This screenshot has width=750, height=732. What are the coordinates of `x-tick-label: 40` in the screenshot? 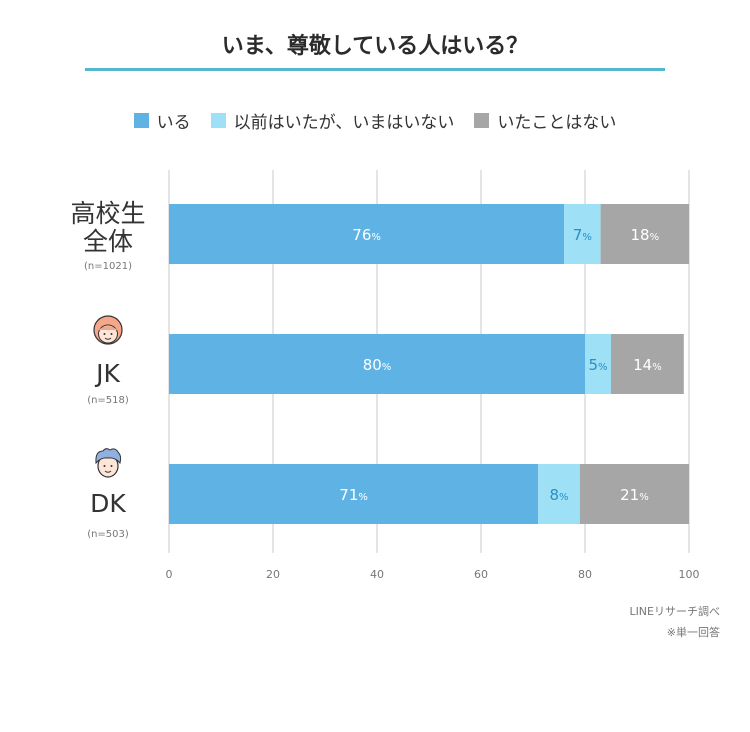 It's located at (377, 574).